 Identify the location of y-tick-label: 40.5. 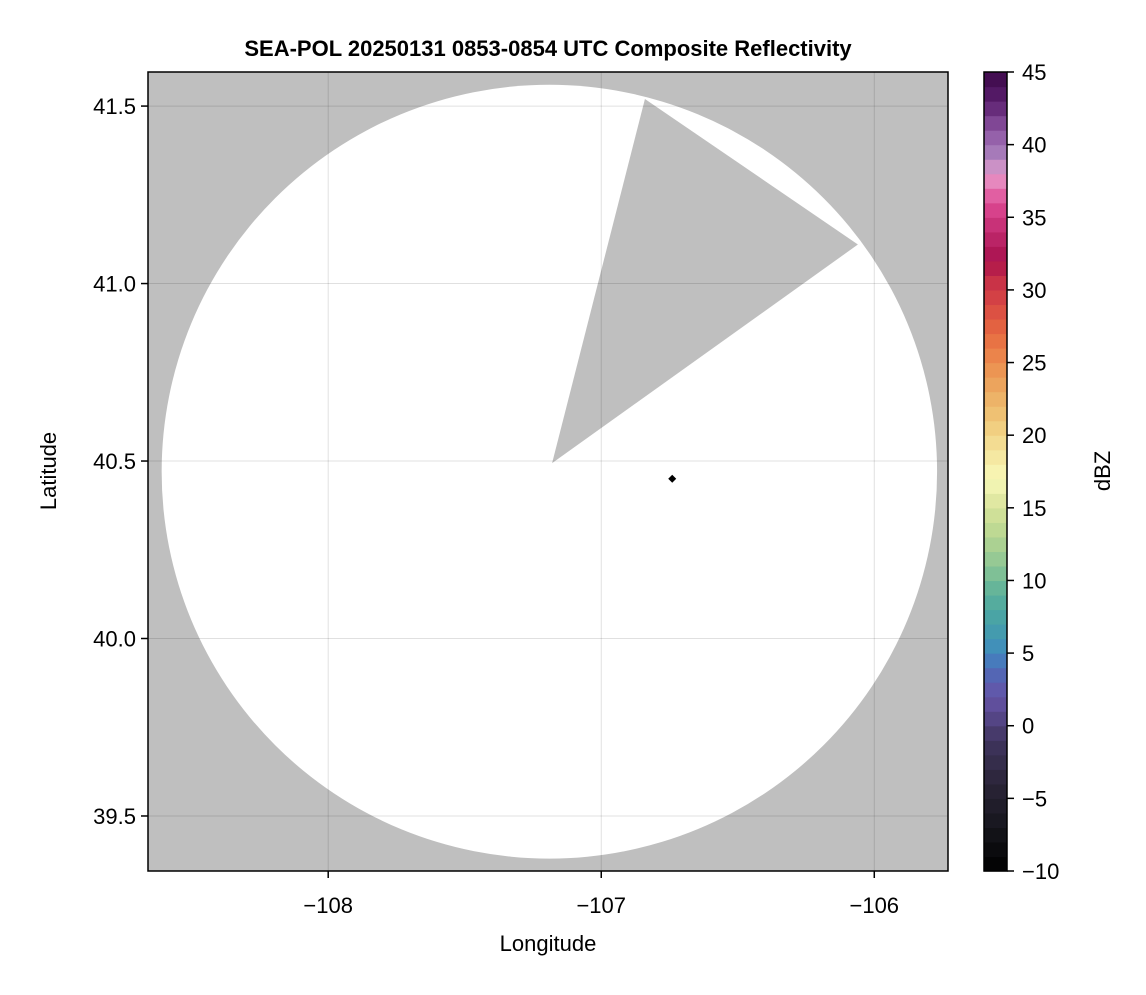
(114, 461).